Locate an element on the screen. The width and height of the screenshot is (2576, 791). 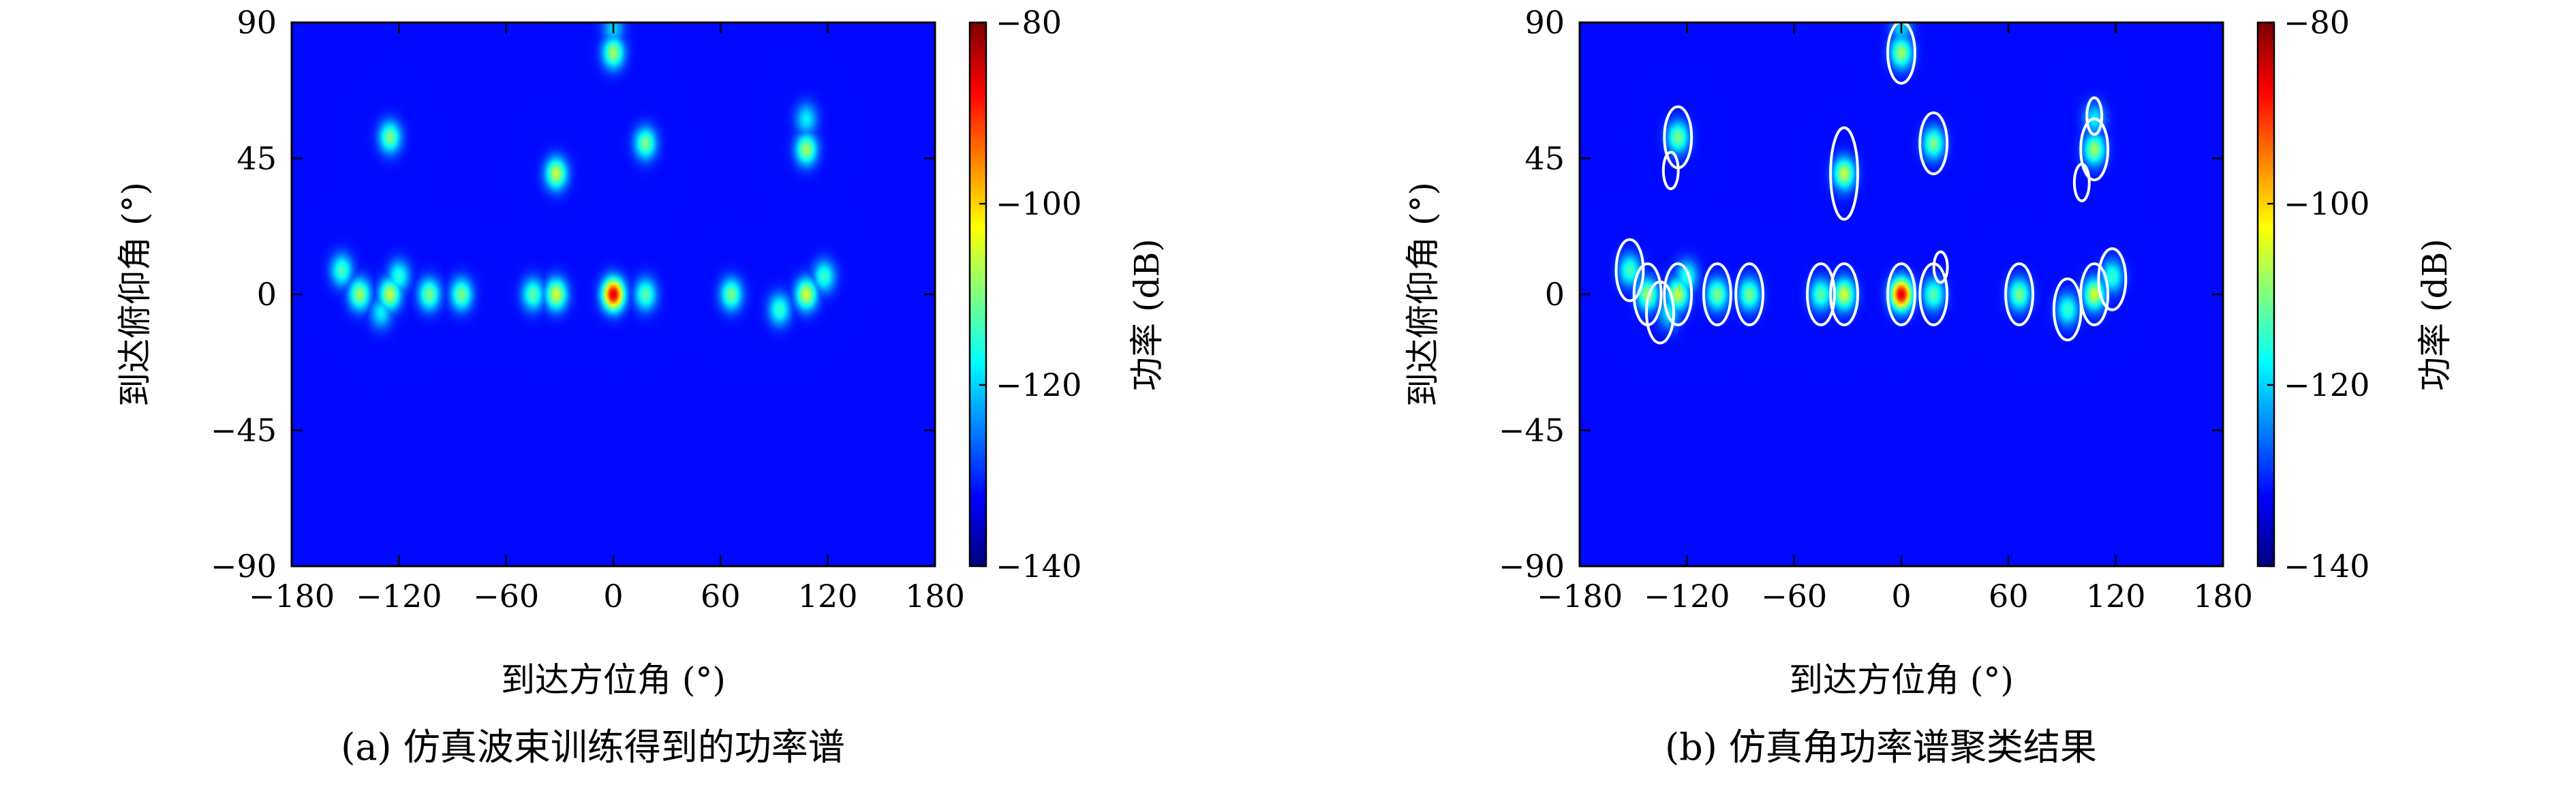
figure-caption: (a) 仿真波束训练得到的功率谱 is located at coordinates (593, 747).